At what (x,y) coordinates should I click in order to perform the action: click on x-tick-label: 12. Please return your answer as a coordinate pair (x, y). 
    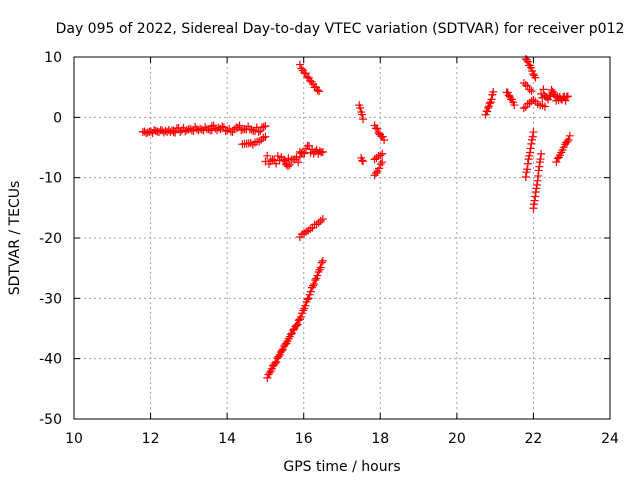
    Looking at the image, I should click on (151, 439).